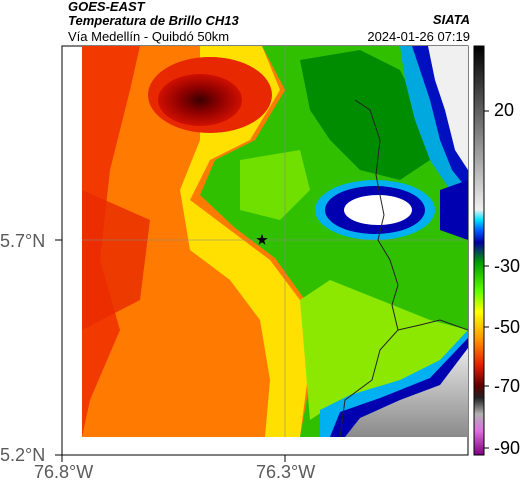 The width and height of the screenshot is (526, 491). Describe the element at coordinates (507, 266) in the screenshot. I see `colorbar-tick-minus30: -30` at that location.